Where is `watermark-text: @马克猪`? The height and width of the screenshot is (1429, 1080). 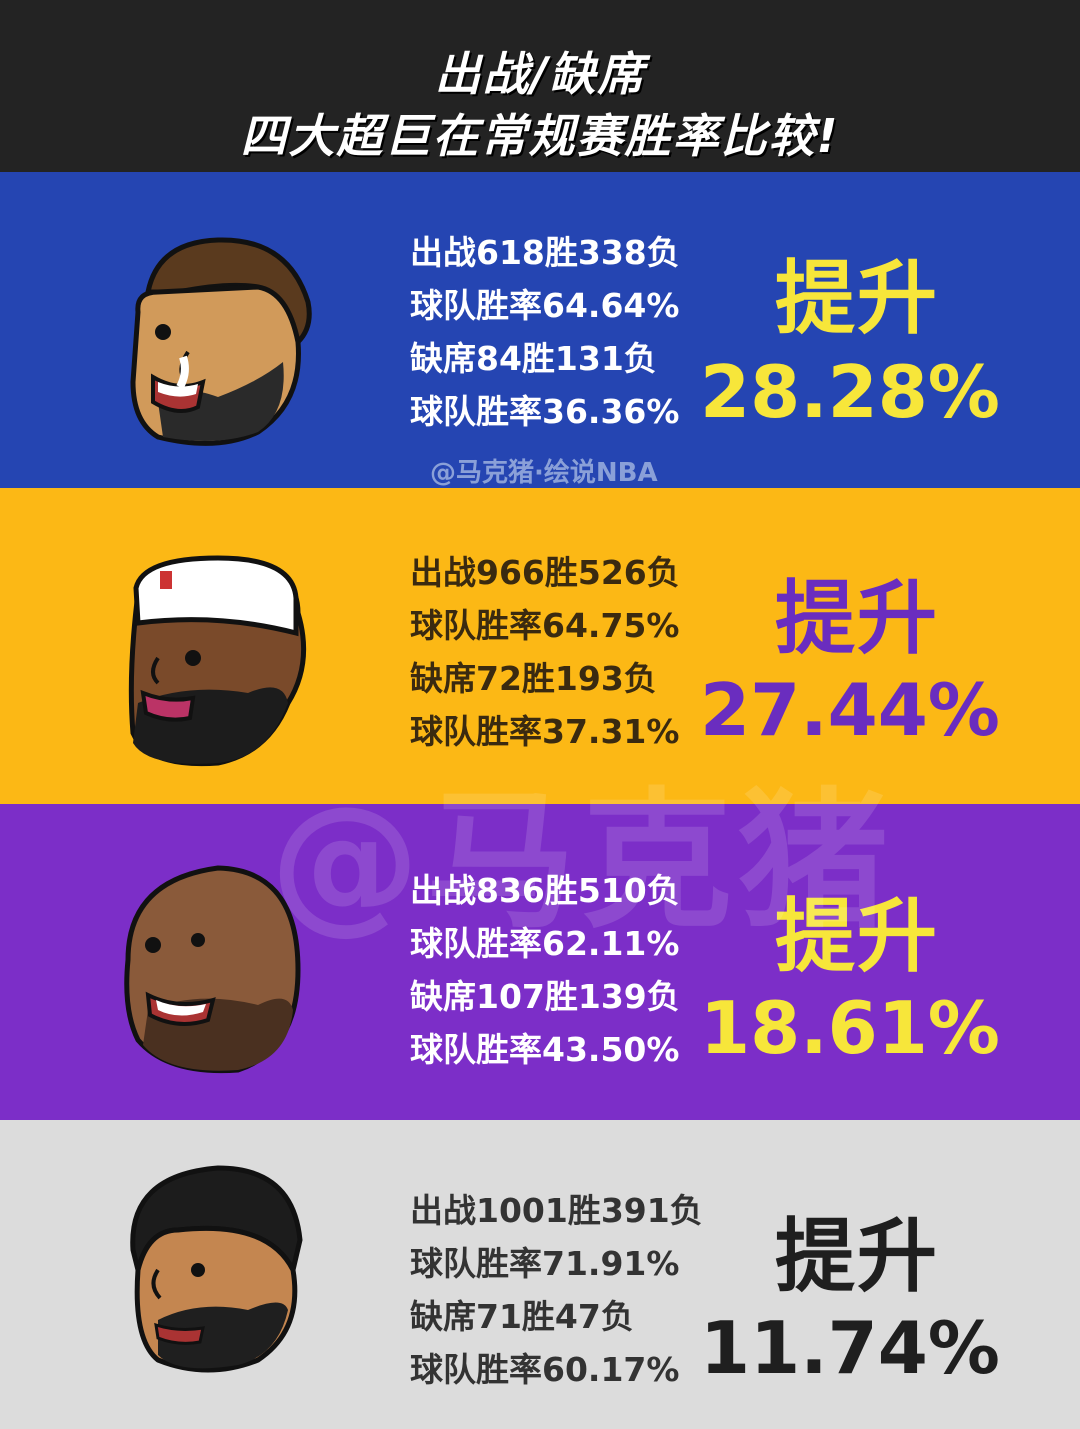 watermark-text: @马克猪 is located at coordinates (582, 848).